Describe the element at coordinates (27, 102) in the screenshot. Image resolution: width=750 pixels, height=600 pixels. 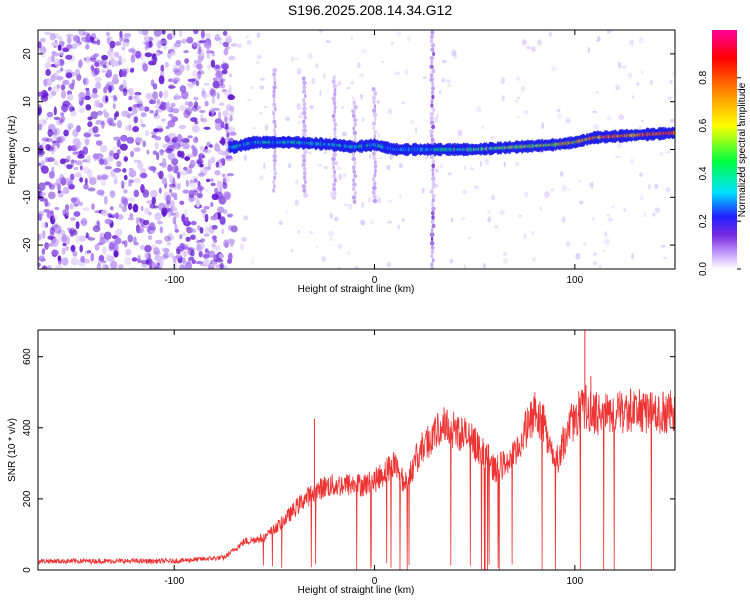
I see `y-tick-label: 10` at that location.